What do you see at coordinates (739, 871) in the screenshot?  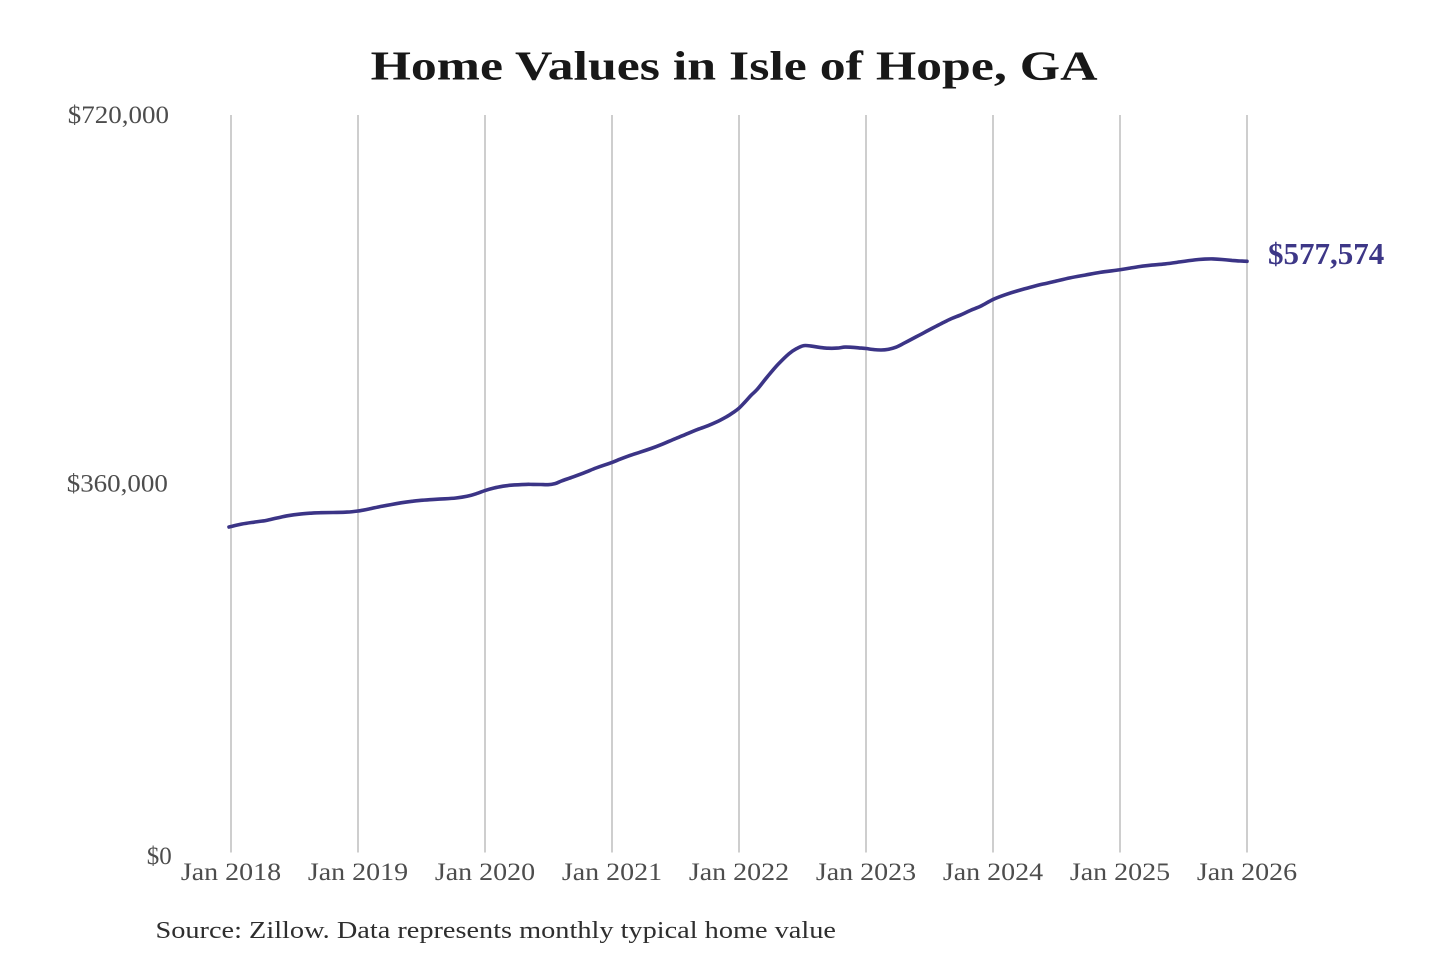 I see `svg-text: Jan 2022` at bounding box center [739, 871].